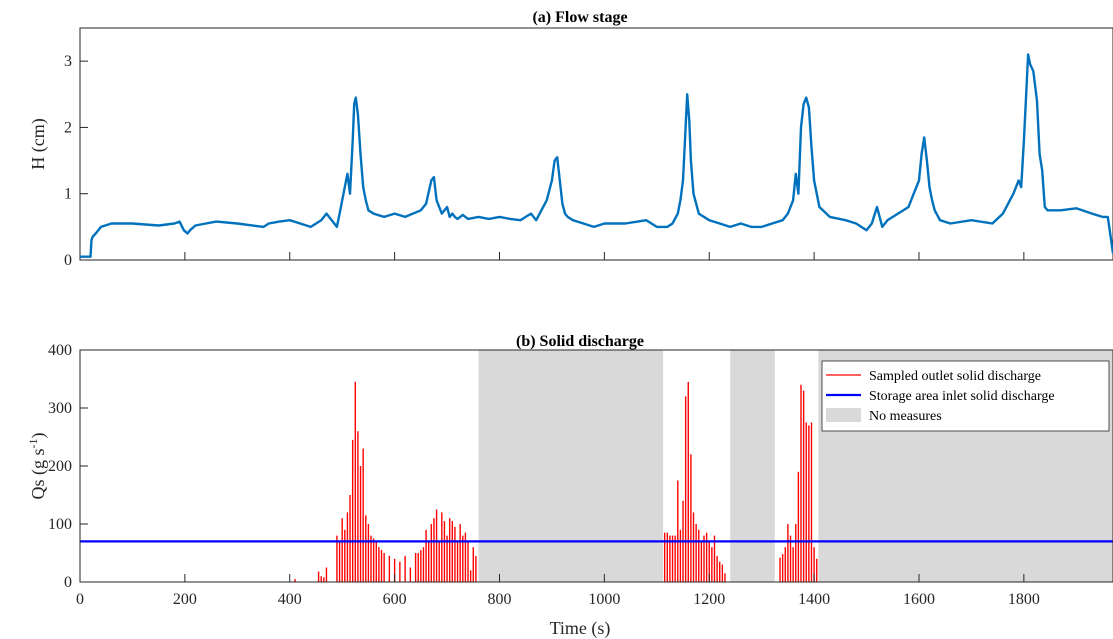 This screenshot has height=639, width=1113. I want to click on solid-discharge-x-ticks: 0 200 400 600 800 1000 1200 1400 1600 1800, so click(558, 591).